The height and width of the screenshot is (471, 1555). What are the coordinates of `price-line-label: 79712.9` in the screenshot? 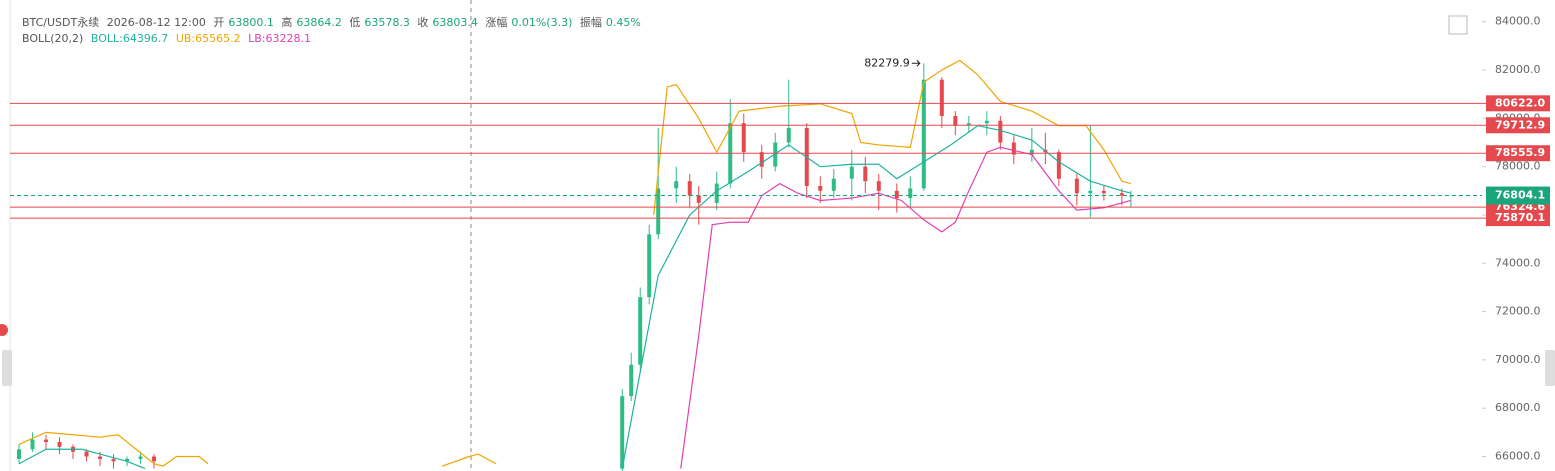 It's located at (1520, 124).